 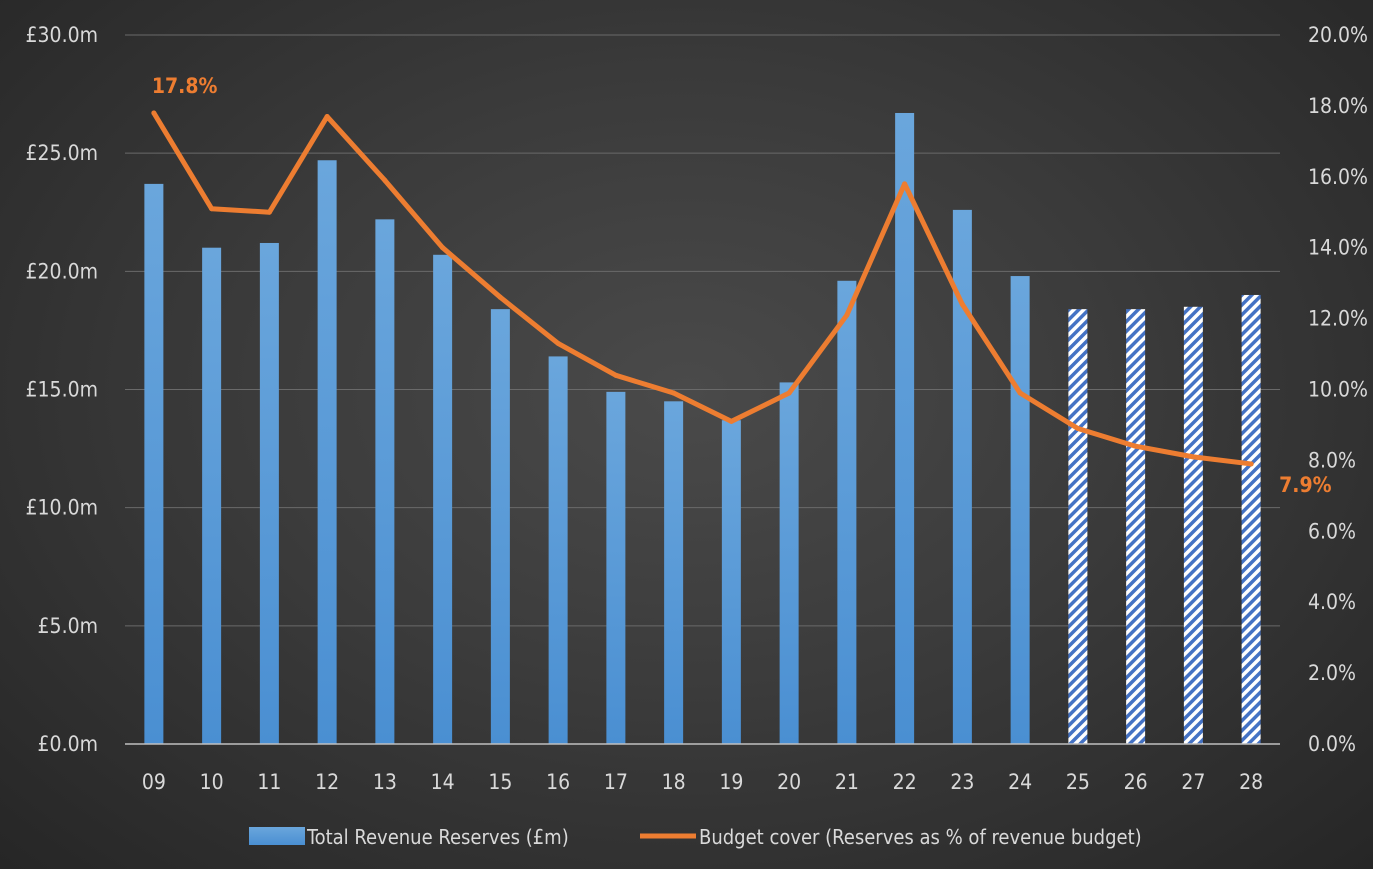 What do you see at coordinates (443, 782) in the screenshot?
I see `x-tick-label: 14` at bounding box center [443, 782].